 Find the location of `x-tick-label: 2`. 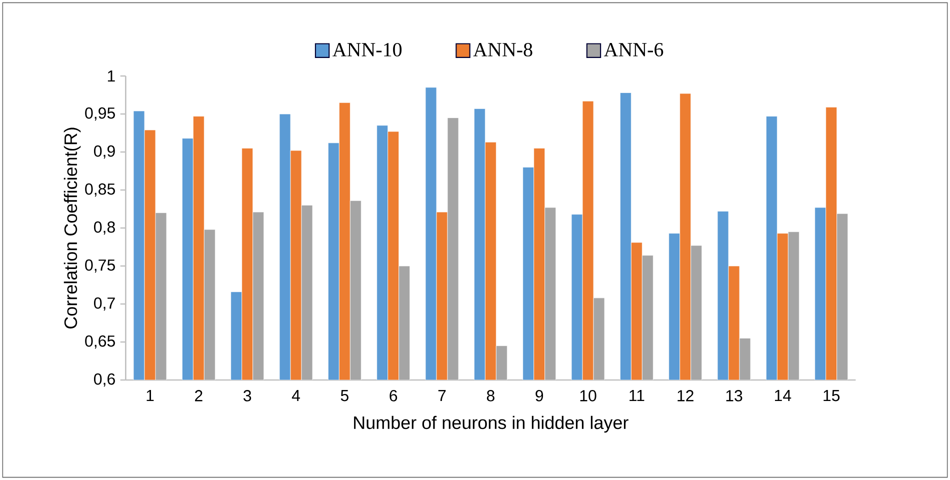

x-tick-label: 2 is located at coordinates (198, 396).